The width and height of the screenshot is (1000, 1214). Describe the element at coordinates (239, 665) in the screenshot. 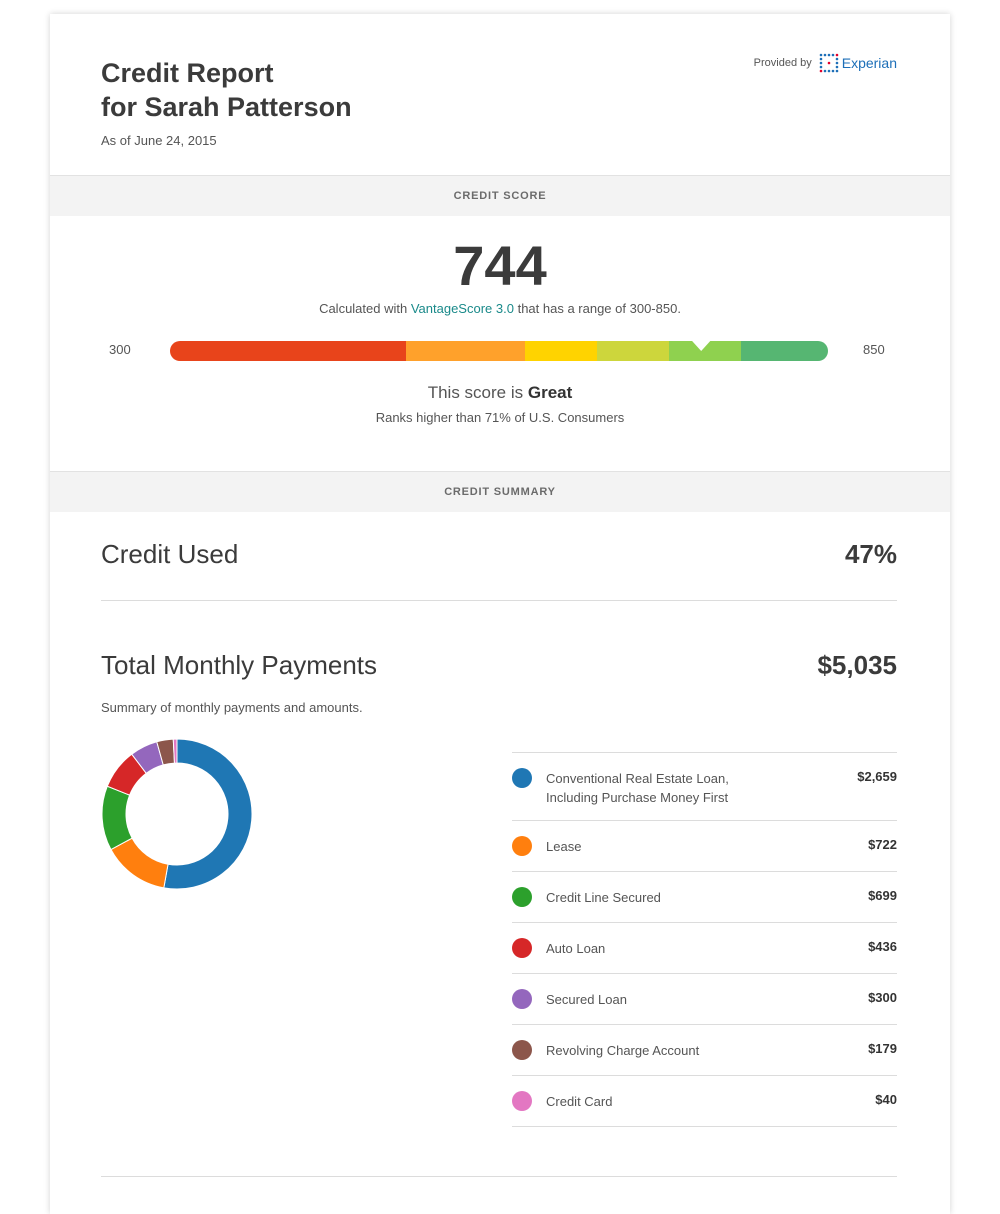

I see `monthly-payments-label: Total Monthly Payments` at that location.